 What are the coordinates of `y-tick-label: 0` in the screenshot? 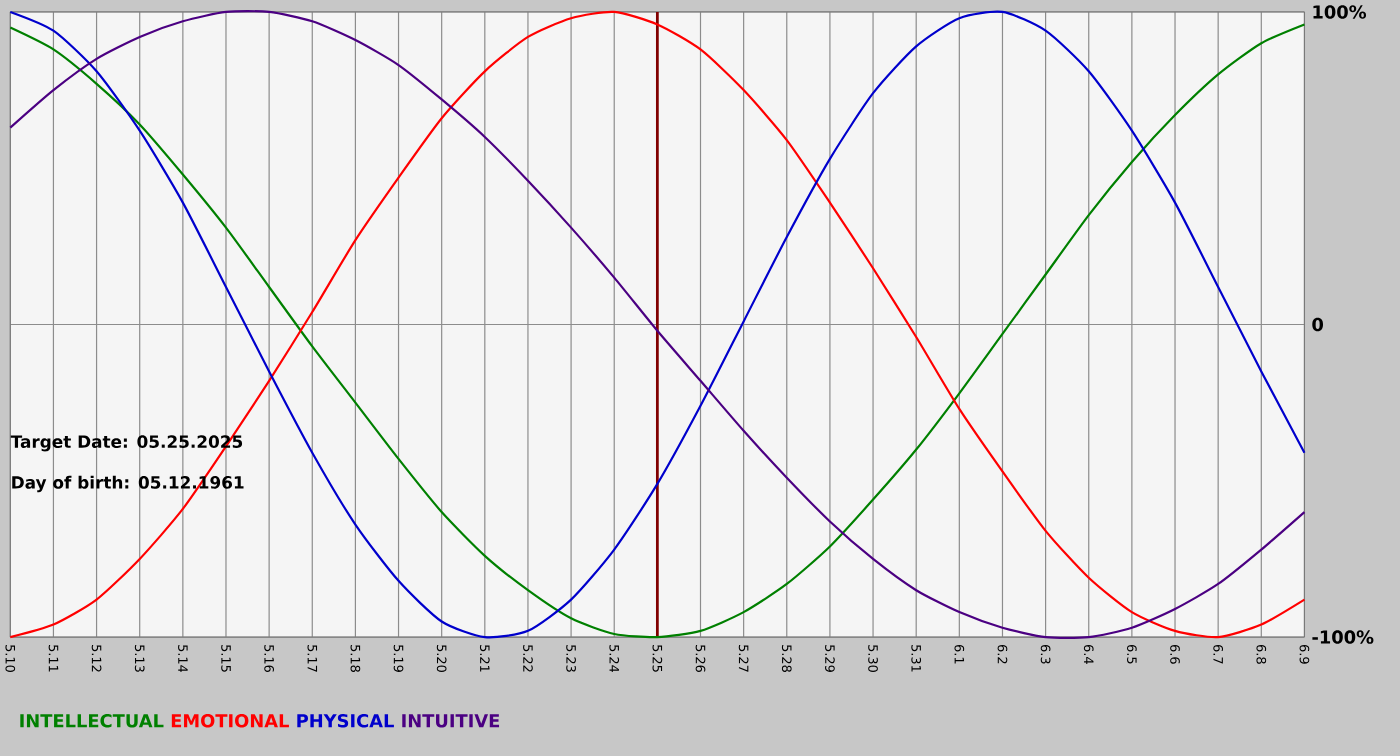 It's located at (1318, 324).